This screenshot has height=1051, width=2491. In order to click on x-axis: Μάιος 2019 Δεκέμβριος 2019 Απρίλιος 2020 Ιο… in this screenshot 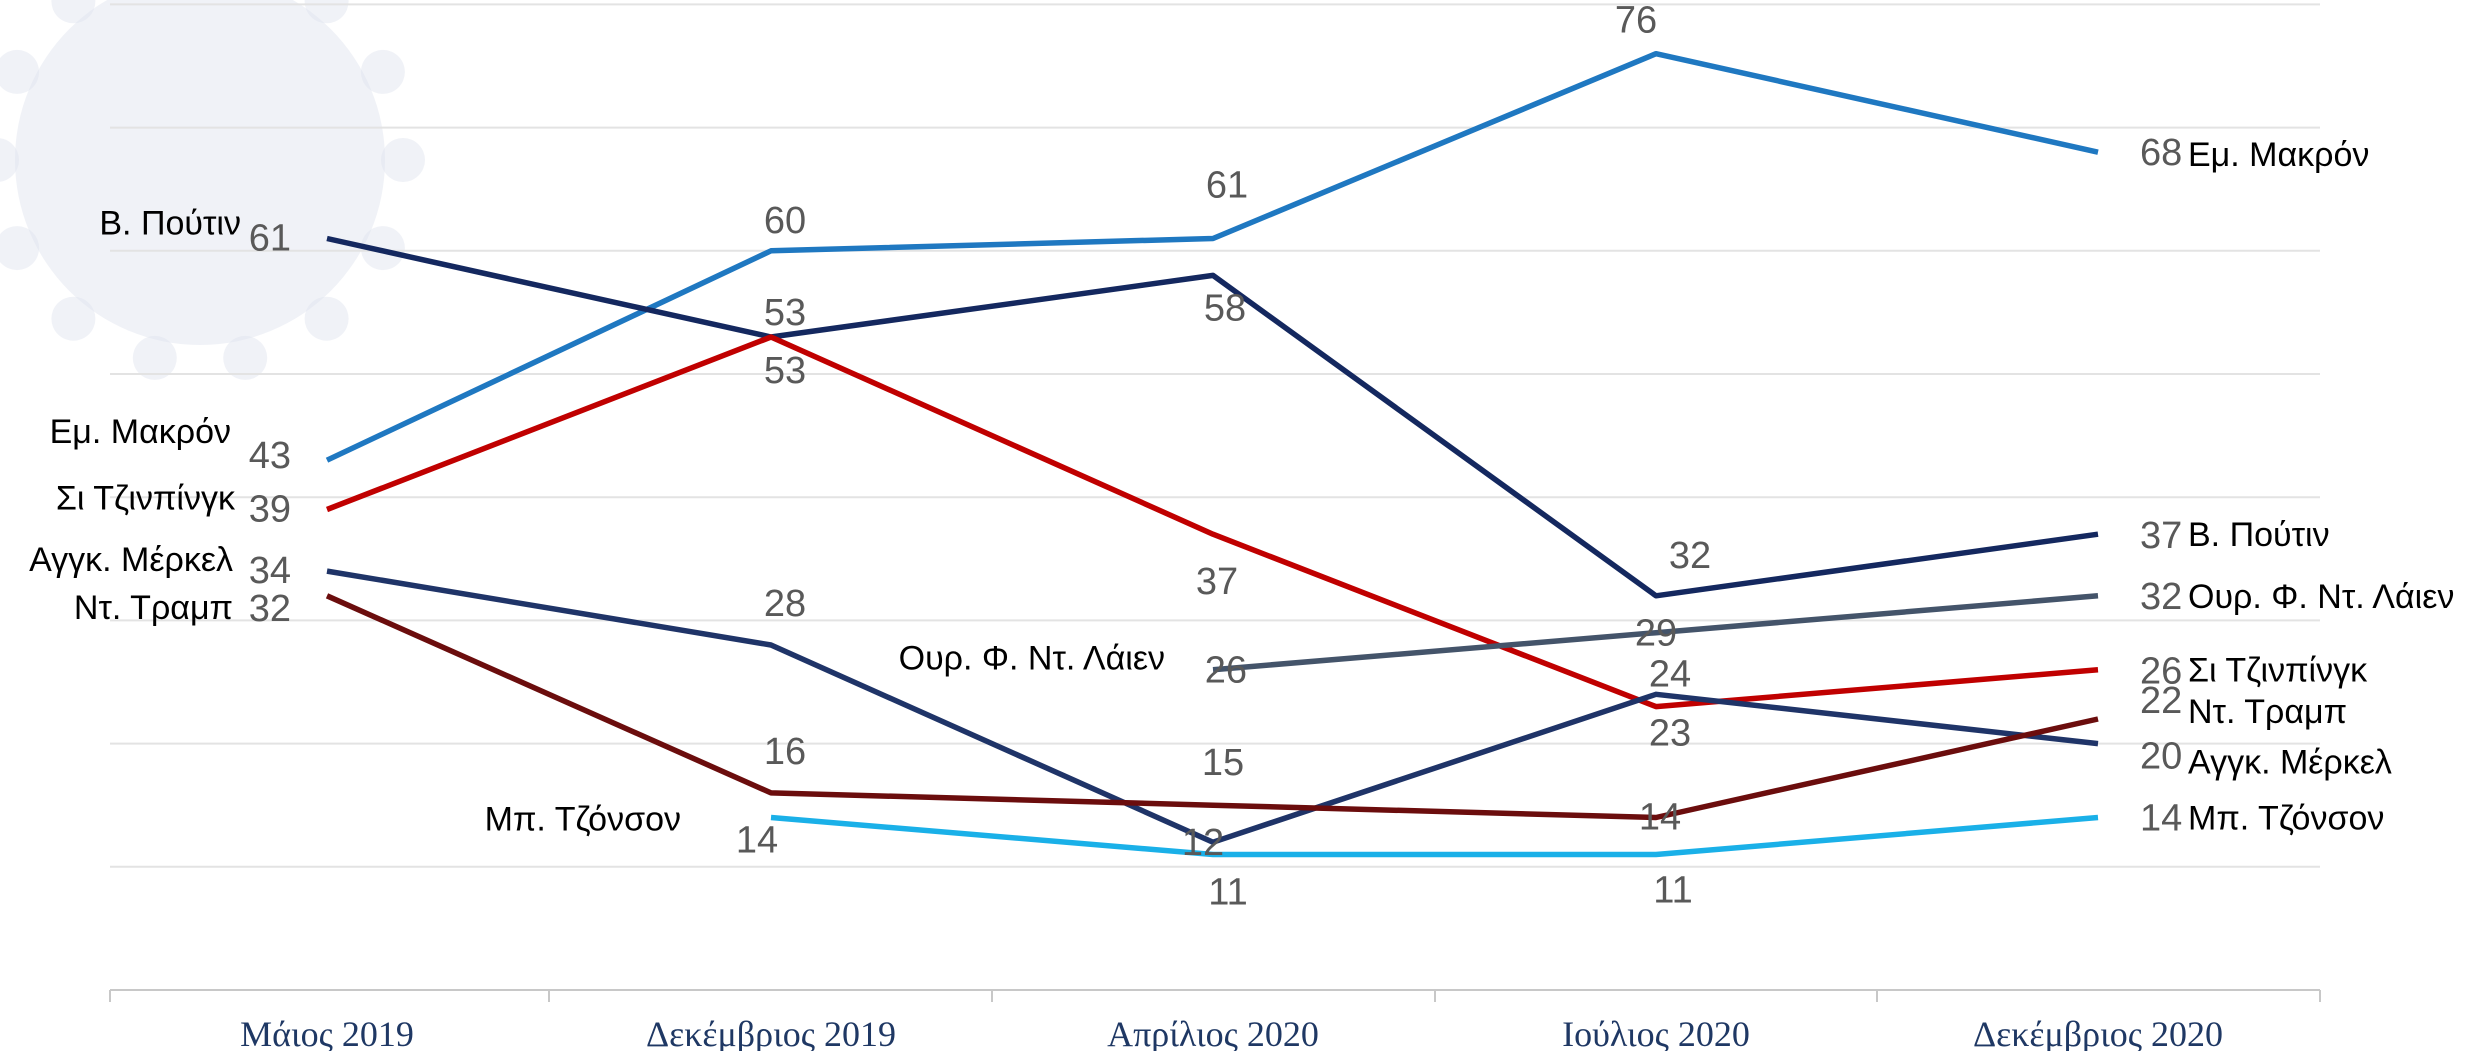, I will do `click(1215, 1020)`.